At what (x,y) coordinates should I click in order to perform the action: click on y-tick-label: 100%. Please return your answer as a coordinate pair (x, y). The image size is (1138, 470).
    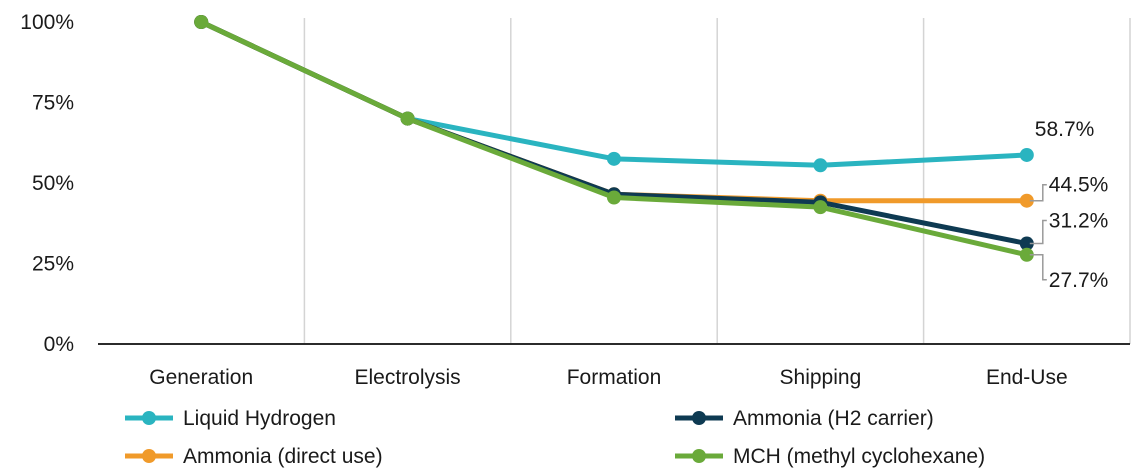
    Looking at the image, I should click on (47, 22).